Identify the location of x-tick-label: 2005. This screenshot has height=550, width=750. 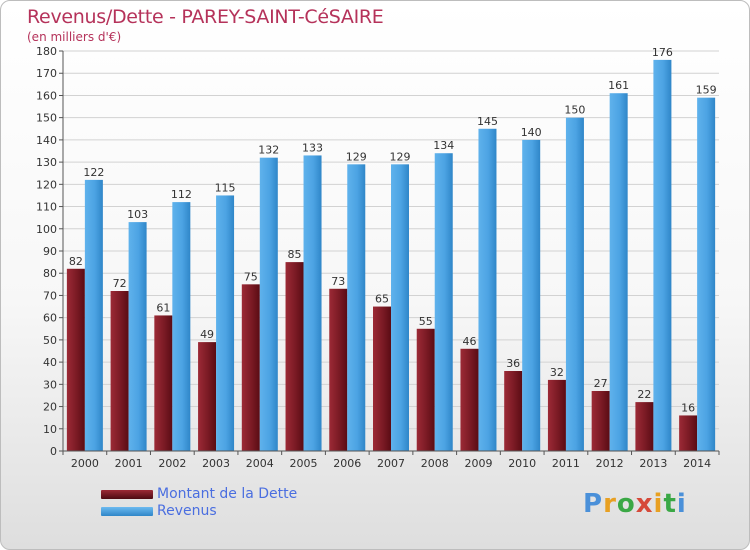
(304, 463).